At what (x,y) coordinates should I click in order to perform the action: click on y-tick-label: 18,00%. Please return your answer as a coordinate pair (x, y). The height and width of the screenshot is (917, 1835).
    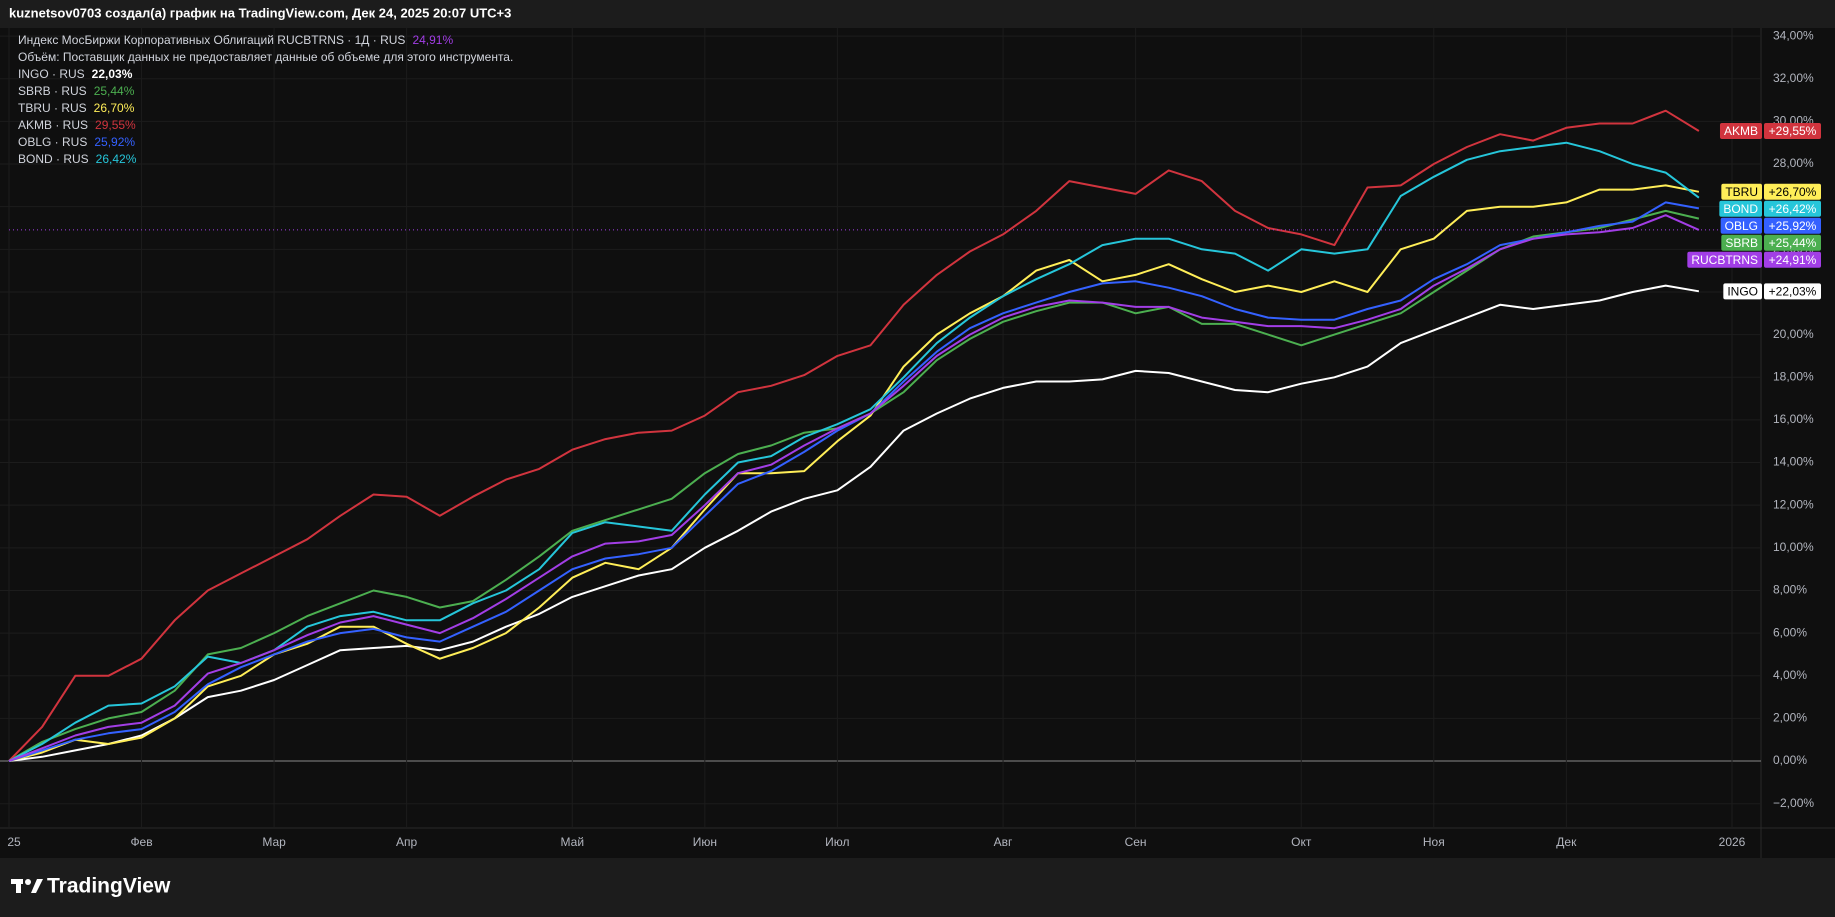
    Looking at the image, I should click on (1793, 376).